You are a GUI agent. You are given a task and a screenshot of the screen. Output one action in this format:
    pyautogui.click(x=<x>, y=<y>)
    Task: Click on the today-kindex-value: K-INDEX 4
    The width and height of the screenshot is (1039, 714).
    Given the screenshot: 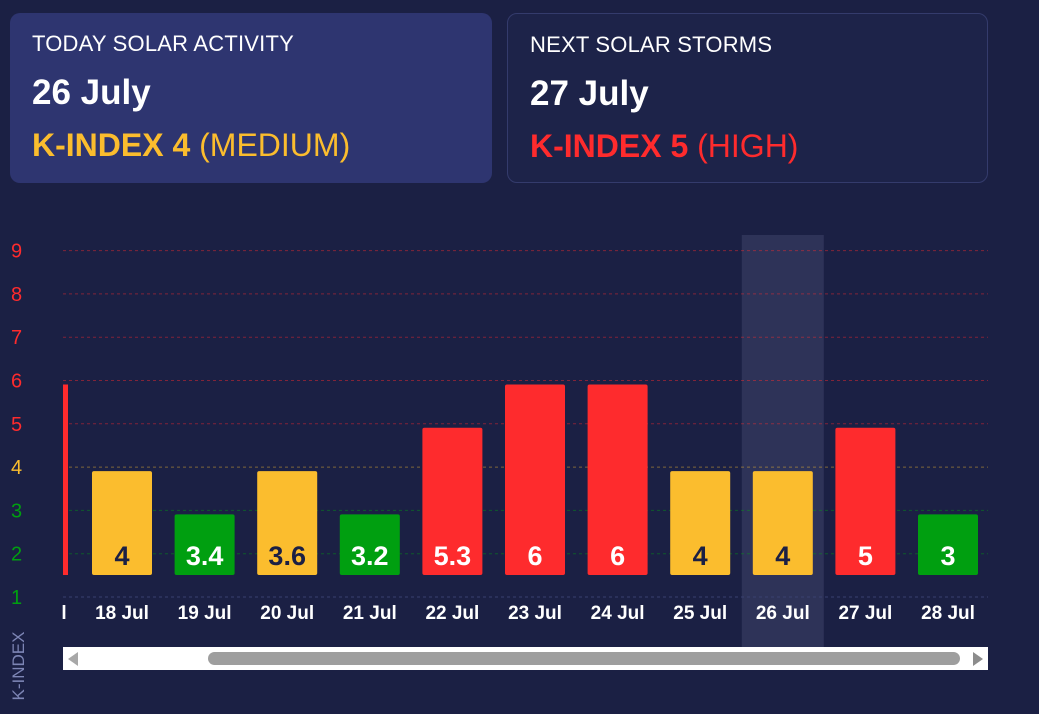 What is the action you would take?
    pyautogui.click(x=111, y=145)
    